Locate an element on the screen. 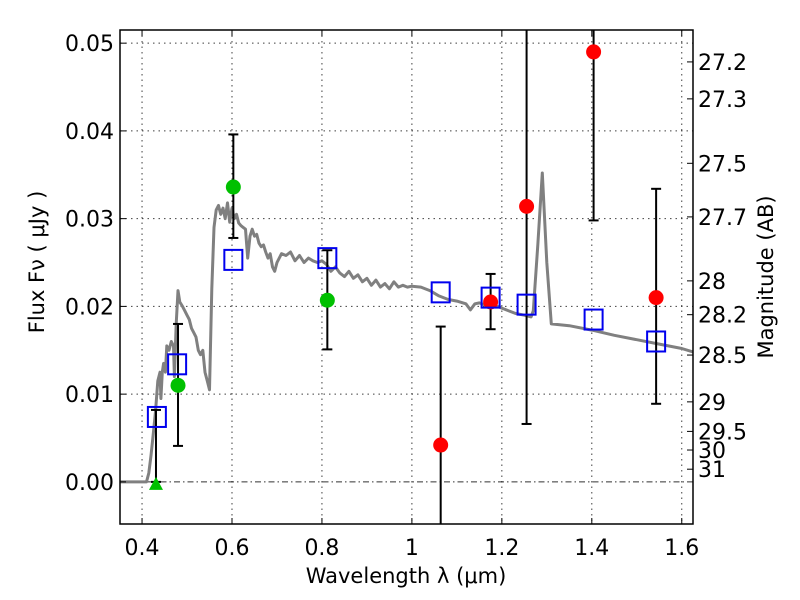 Image resolution: width=800 pixels, height=600 pixels. x-tick-label: 1.2 is located at coordinates (501, 548).